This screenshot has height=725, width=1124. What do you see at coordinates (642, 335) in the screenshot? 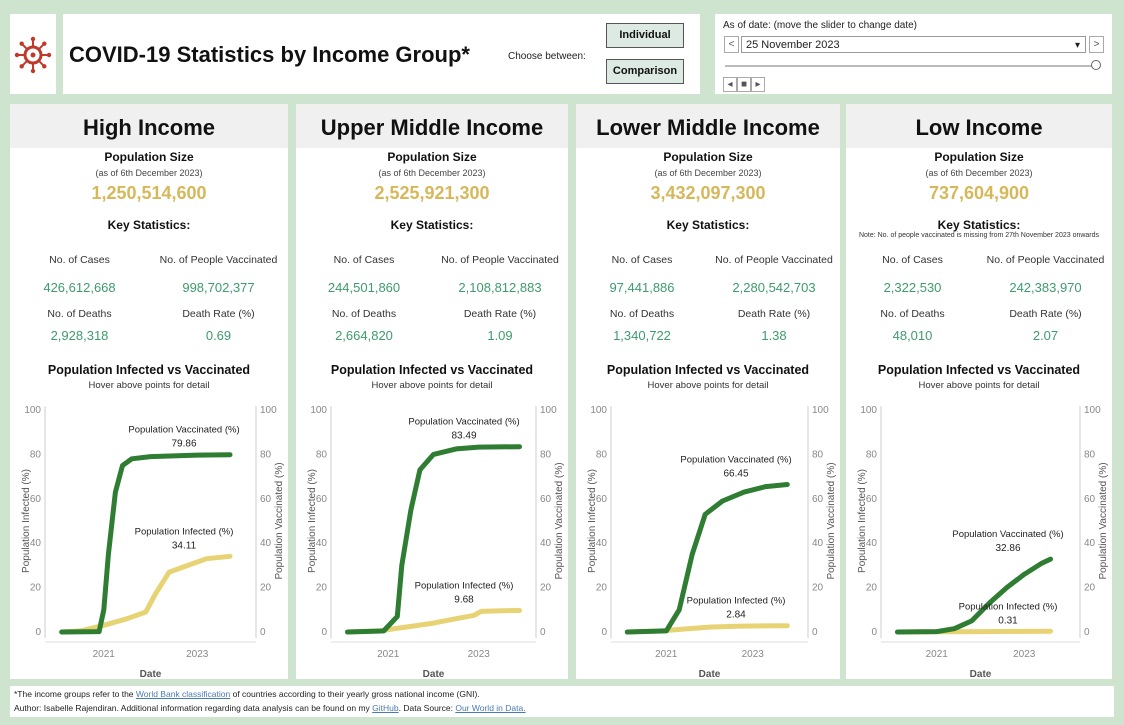
I see `deaths-value: 1,340,722` at bounding box center [642, 335].